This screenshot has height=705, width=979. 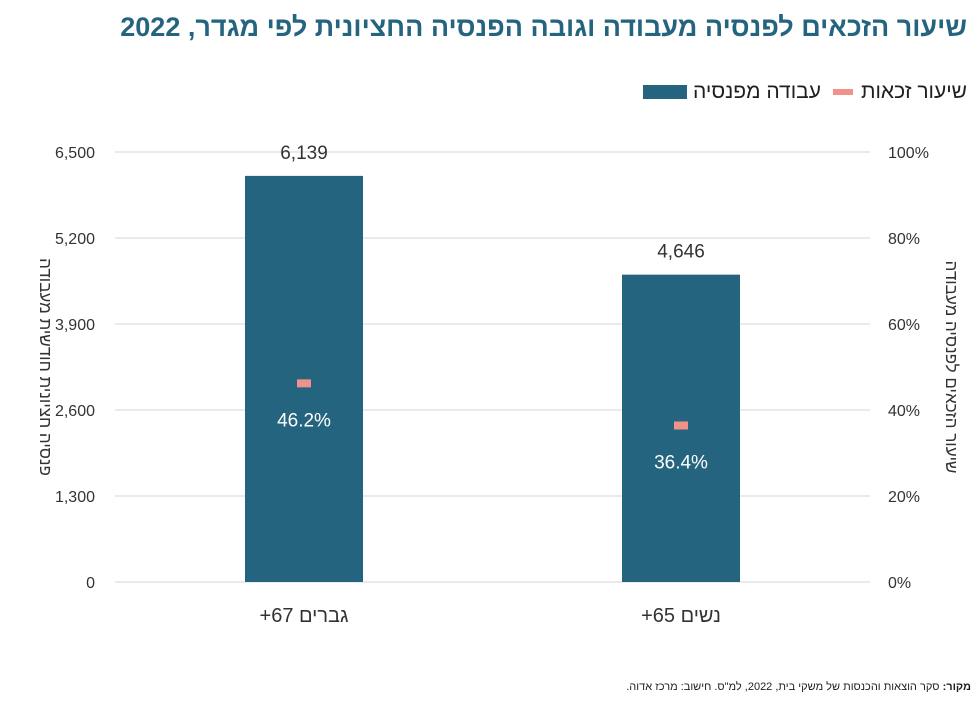 I want to click on bar-value-label: 4,646, so click(x=681, y=252).